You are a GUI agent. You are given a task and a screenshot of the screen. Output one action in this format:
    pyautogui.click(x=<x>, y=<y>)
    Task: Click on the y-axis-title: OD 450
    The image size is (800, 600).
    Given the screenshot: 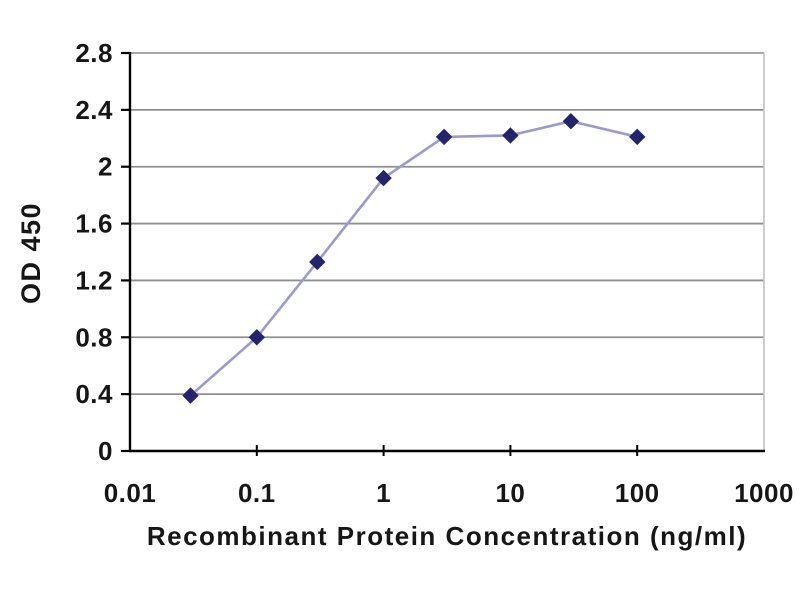 What is the action you would take?
    pyautogui.click(x=31, y=253)
    